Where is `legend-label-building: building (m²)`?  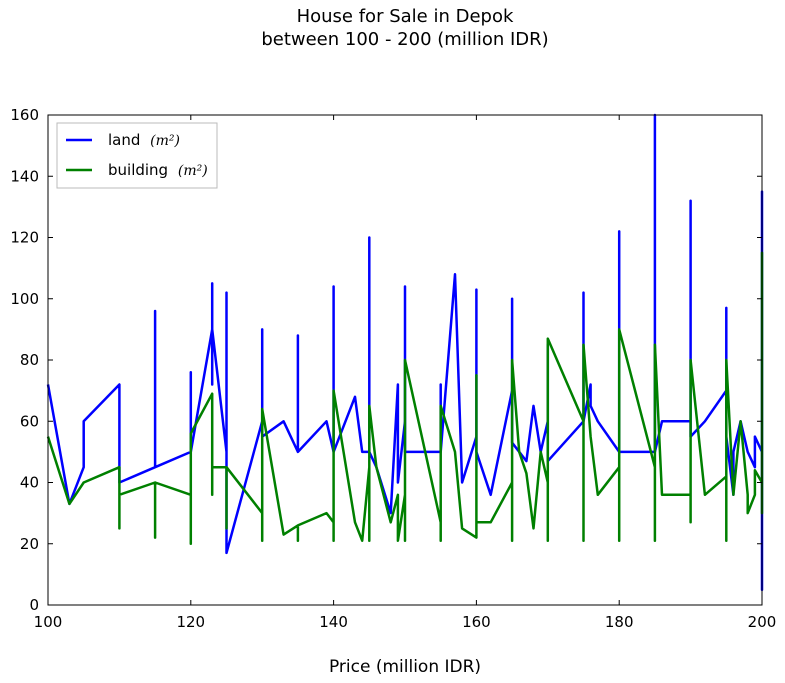
legend-label-building: building (m²) is located at coordinates (158, 170).